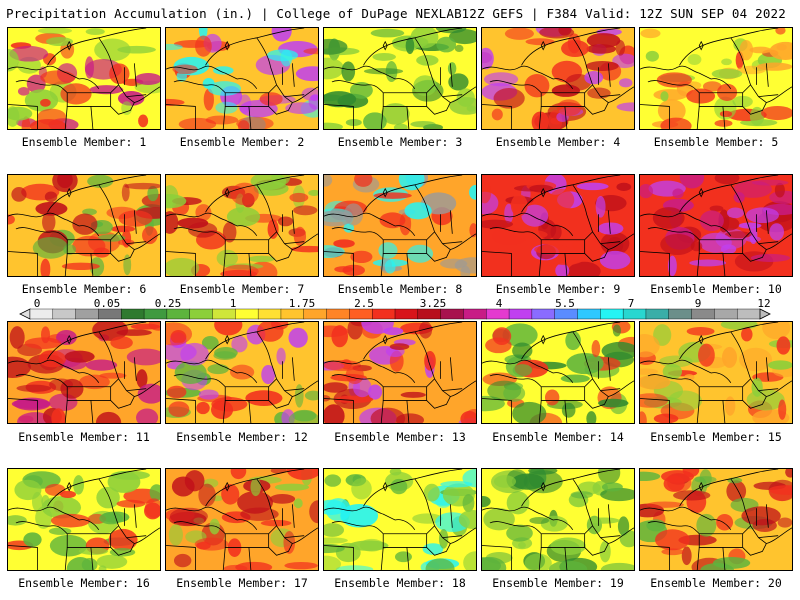  I want to click on ensemble-member-label: Ensemble Member: 10, so click(716, 289).